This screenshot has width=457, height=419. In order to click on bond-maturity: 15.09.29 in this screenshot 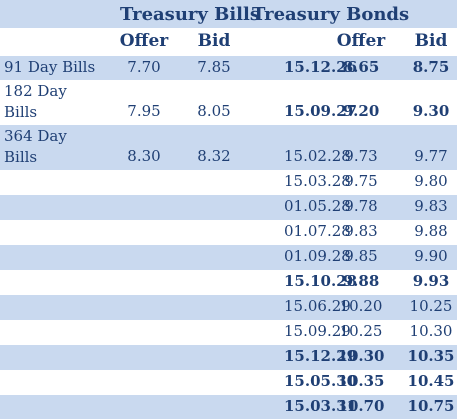, I will do `click(317, 331)`.